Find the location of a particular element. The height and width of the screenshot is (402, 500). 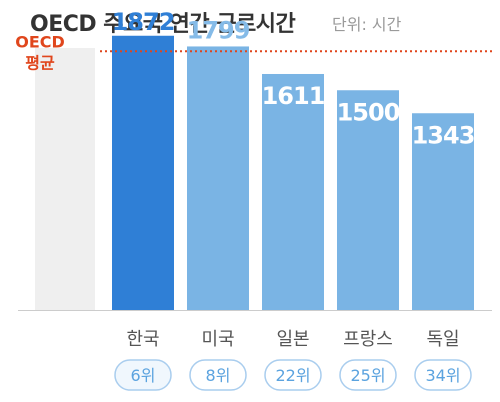

rank-label-3: 22위 is located at coordinates (292, 375).